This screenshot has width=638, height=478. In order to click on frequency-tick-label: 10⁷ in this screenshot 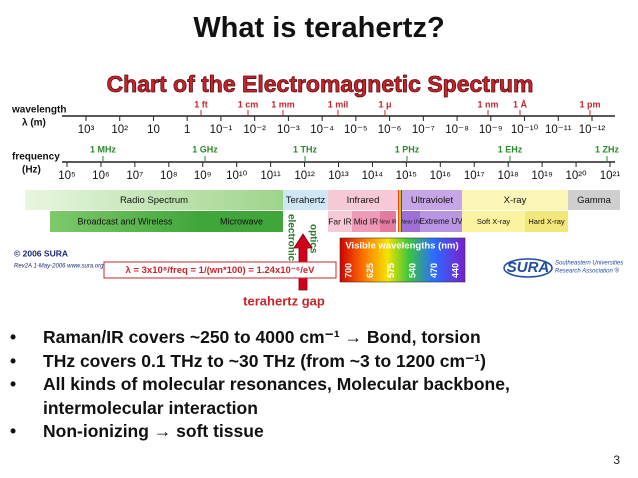, I will do `click(134, 176)`.